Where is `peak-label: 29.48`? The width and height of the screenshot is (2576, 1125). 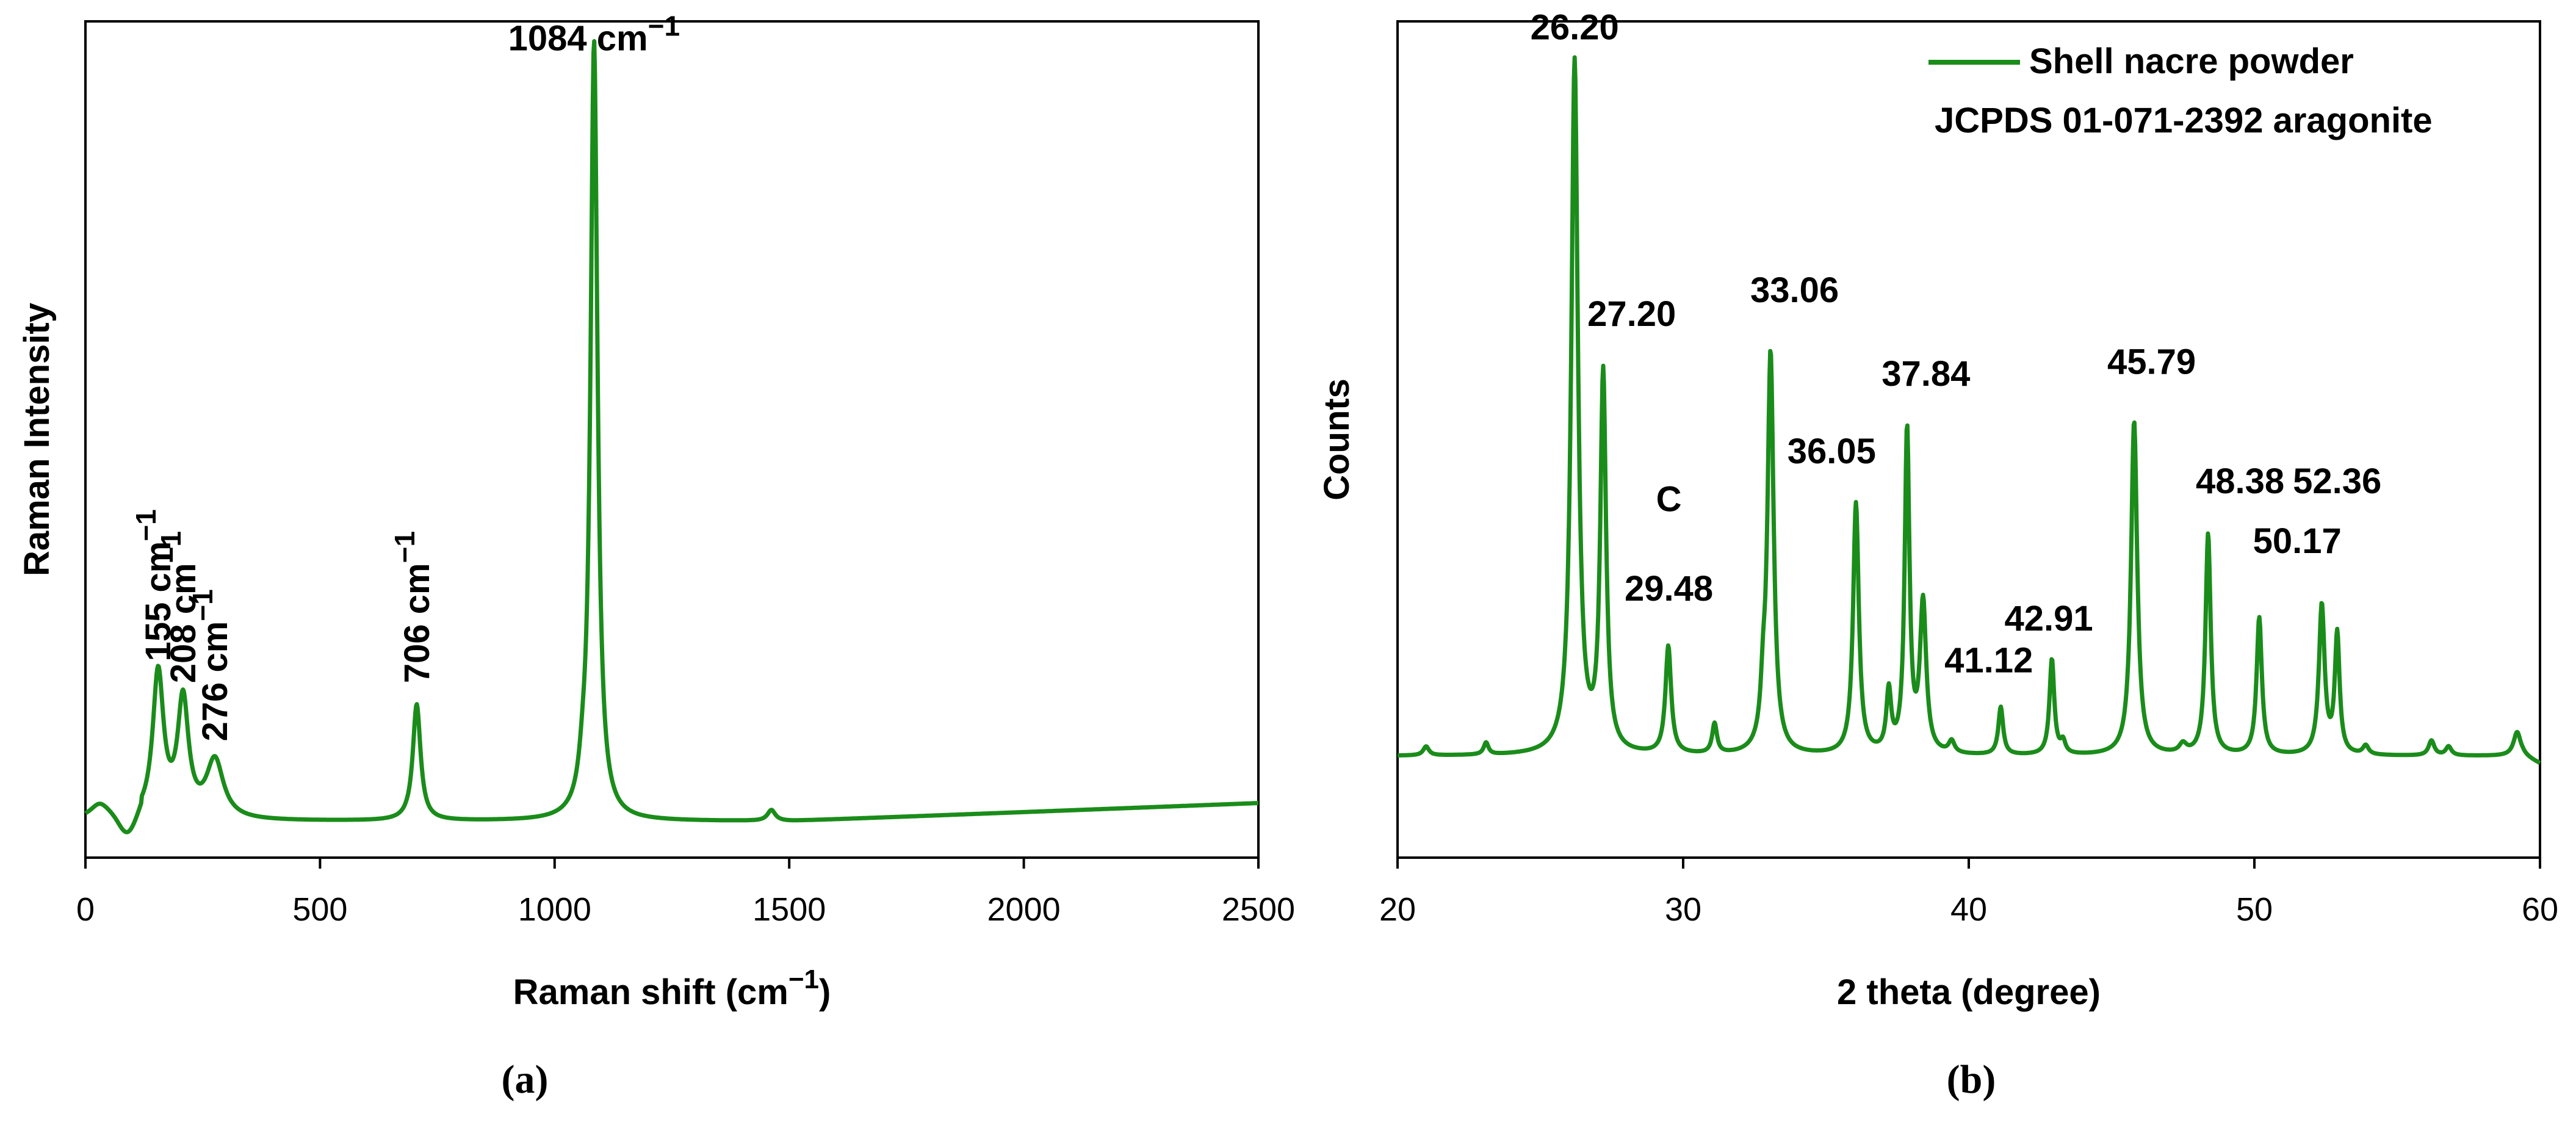 peak-label: 29.48 is located at coordinates (1669, 589).